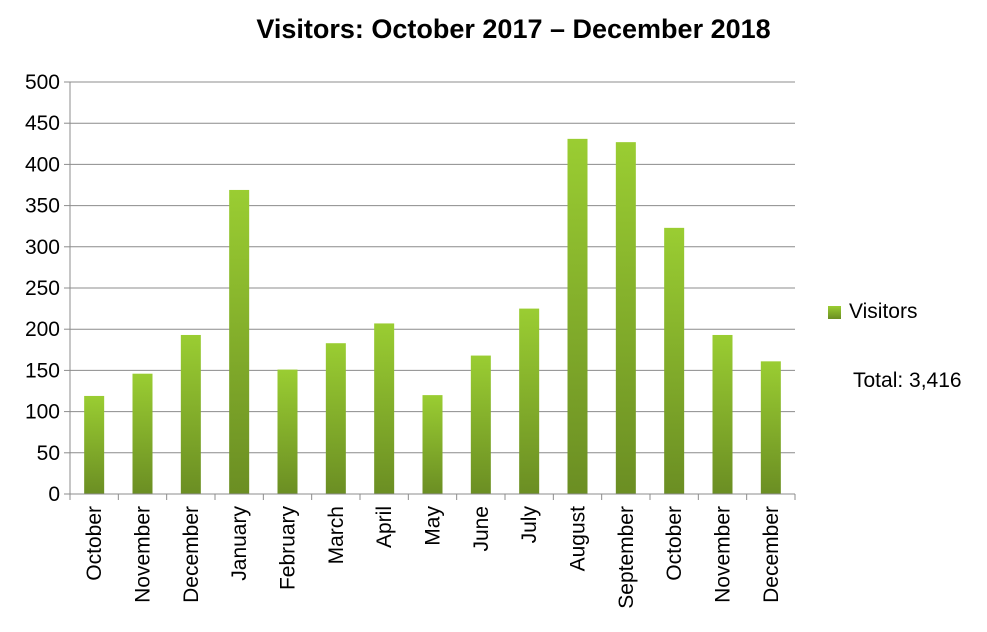 This screenshot has height=632, width=987. I want to click on y-tick-label: 350, so click(42, 206).